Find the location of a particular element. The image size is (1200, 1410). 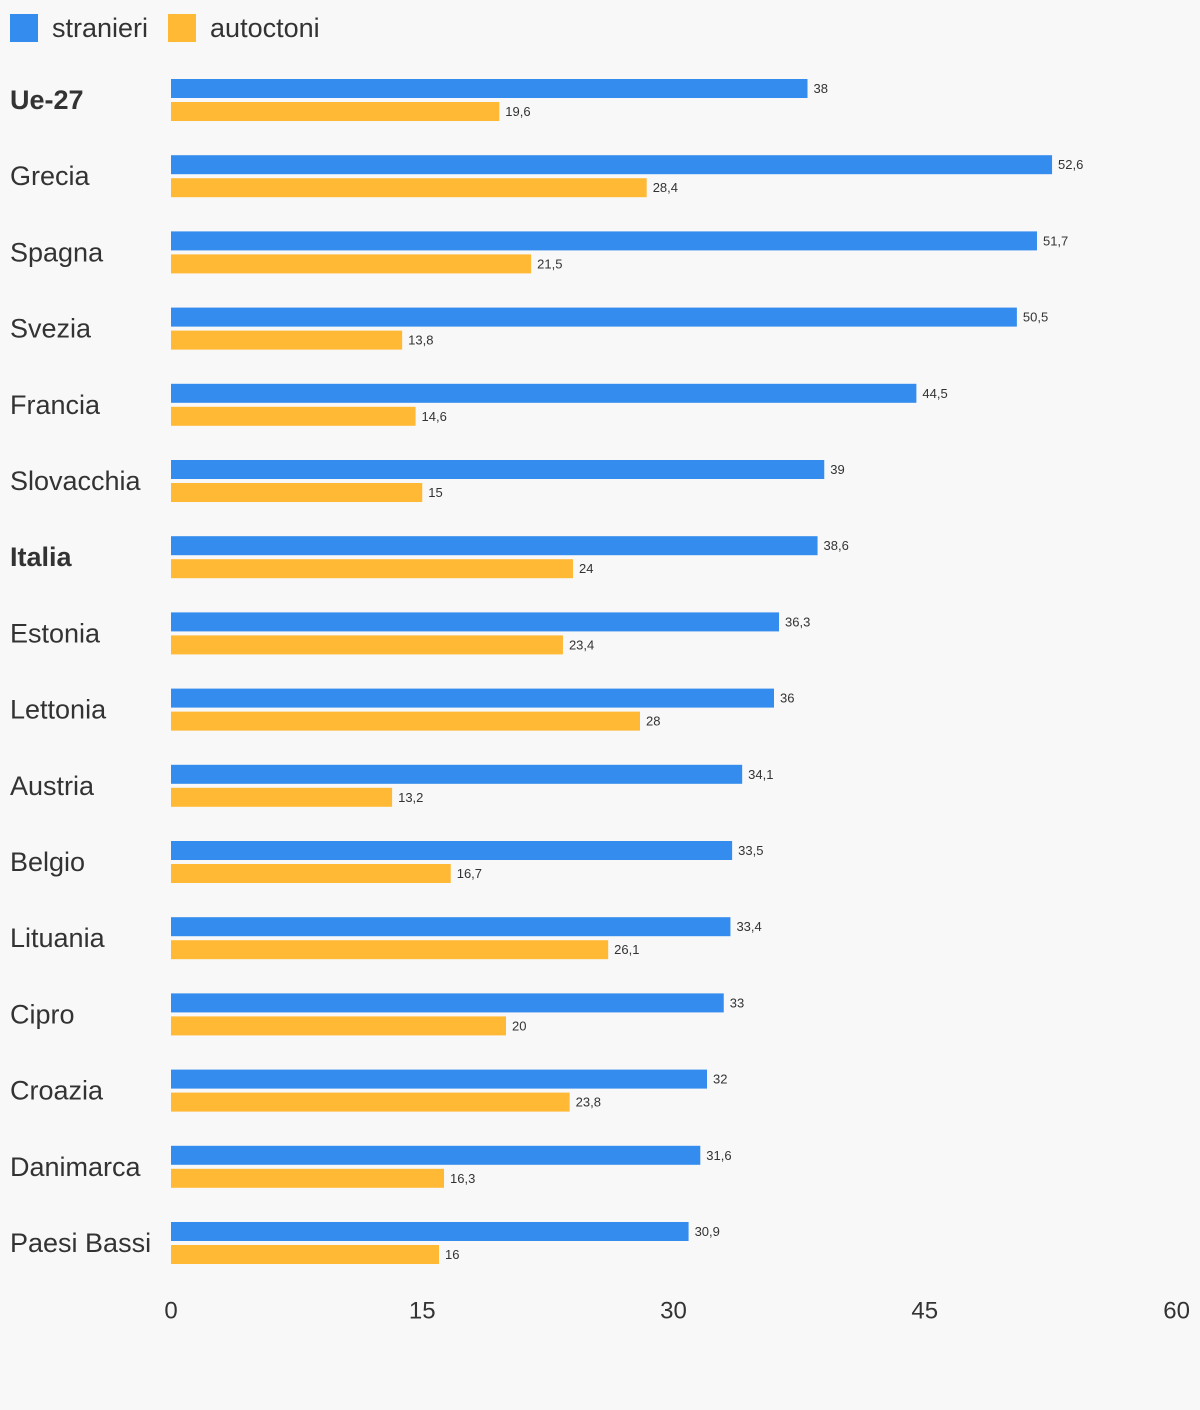

value-label-autoctoni-austria: 13,2 is located at coordinates (410, 797).